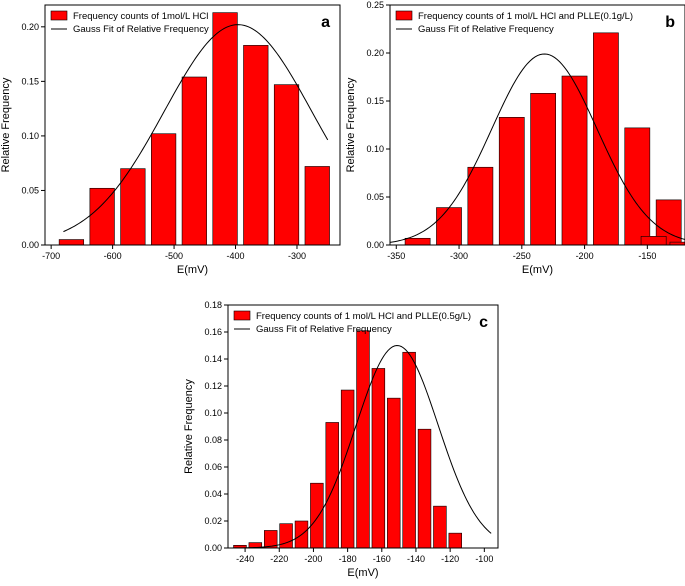 The image size is (685, 586). Describe the element at coordinates (670, 22) in the screenshot. I see `panel-label: b` at that location.